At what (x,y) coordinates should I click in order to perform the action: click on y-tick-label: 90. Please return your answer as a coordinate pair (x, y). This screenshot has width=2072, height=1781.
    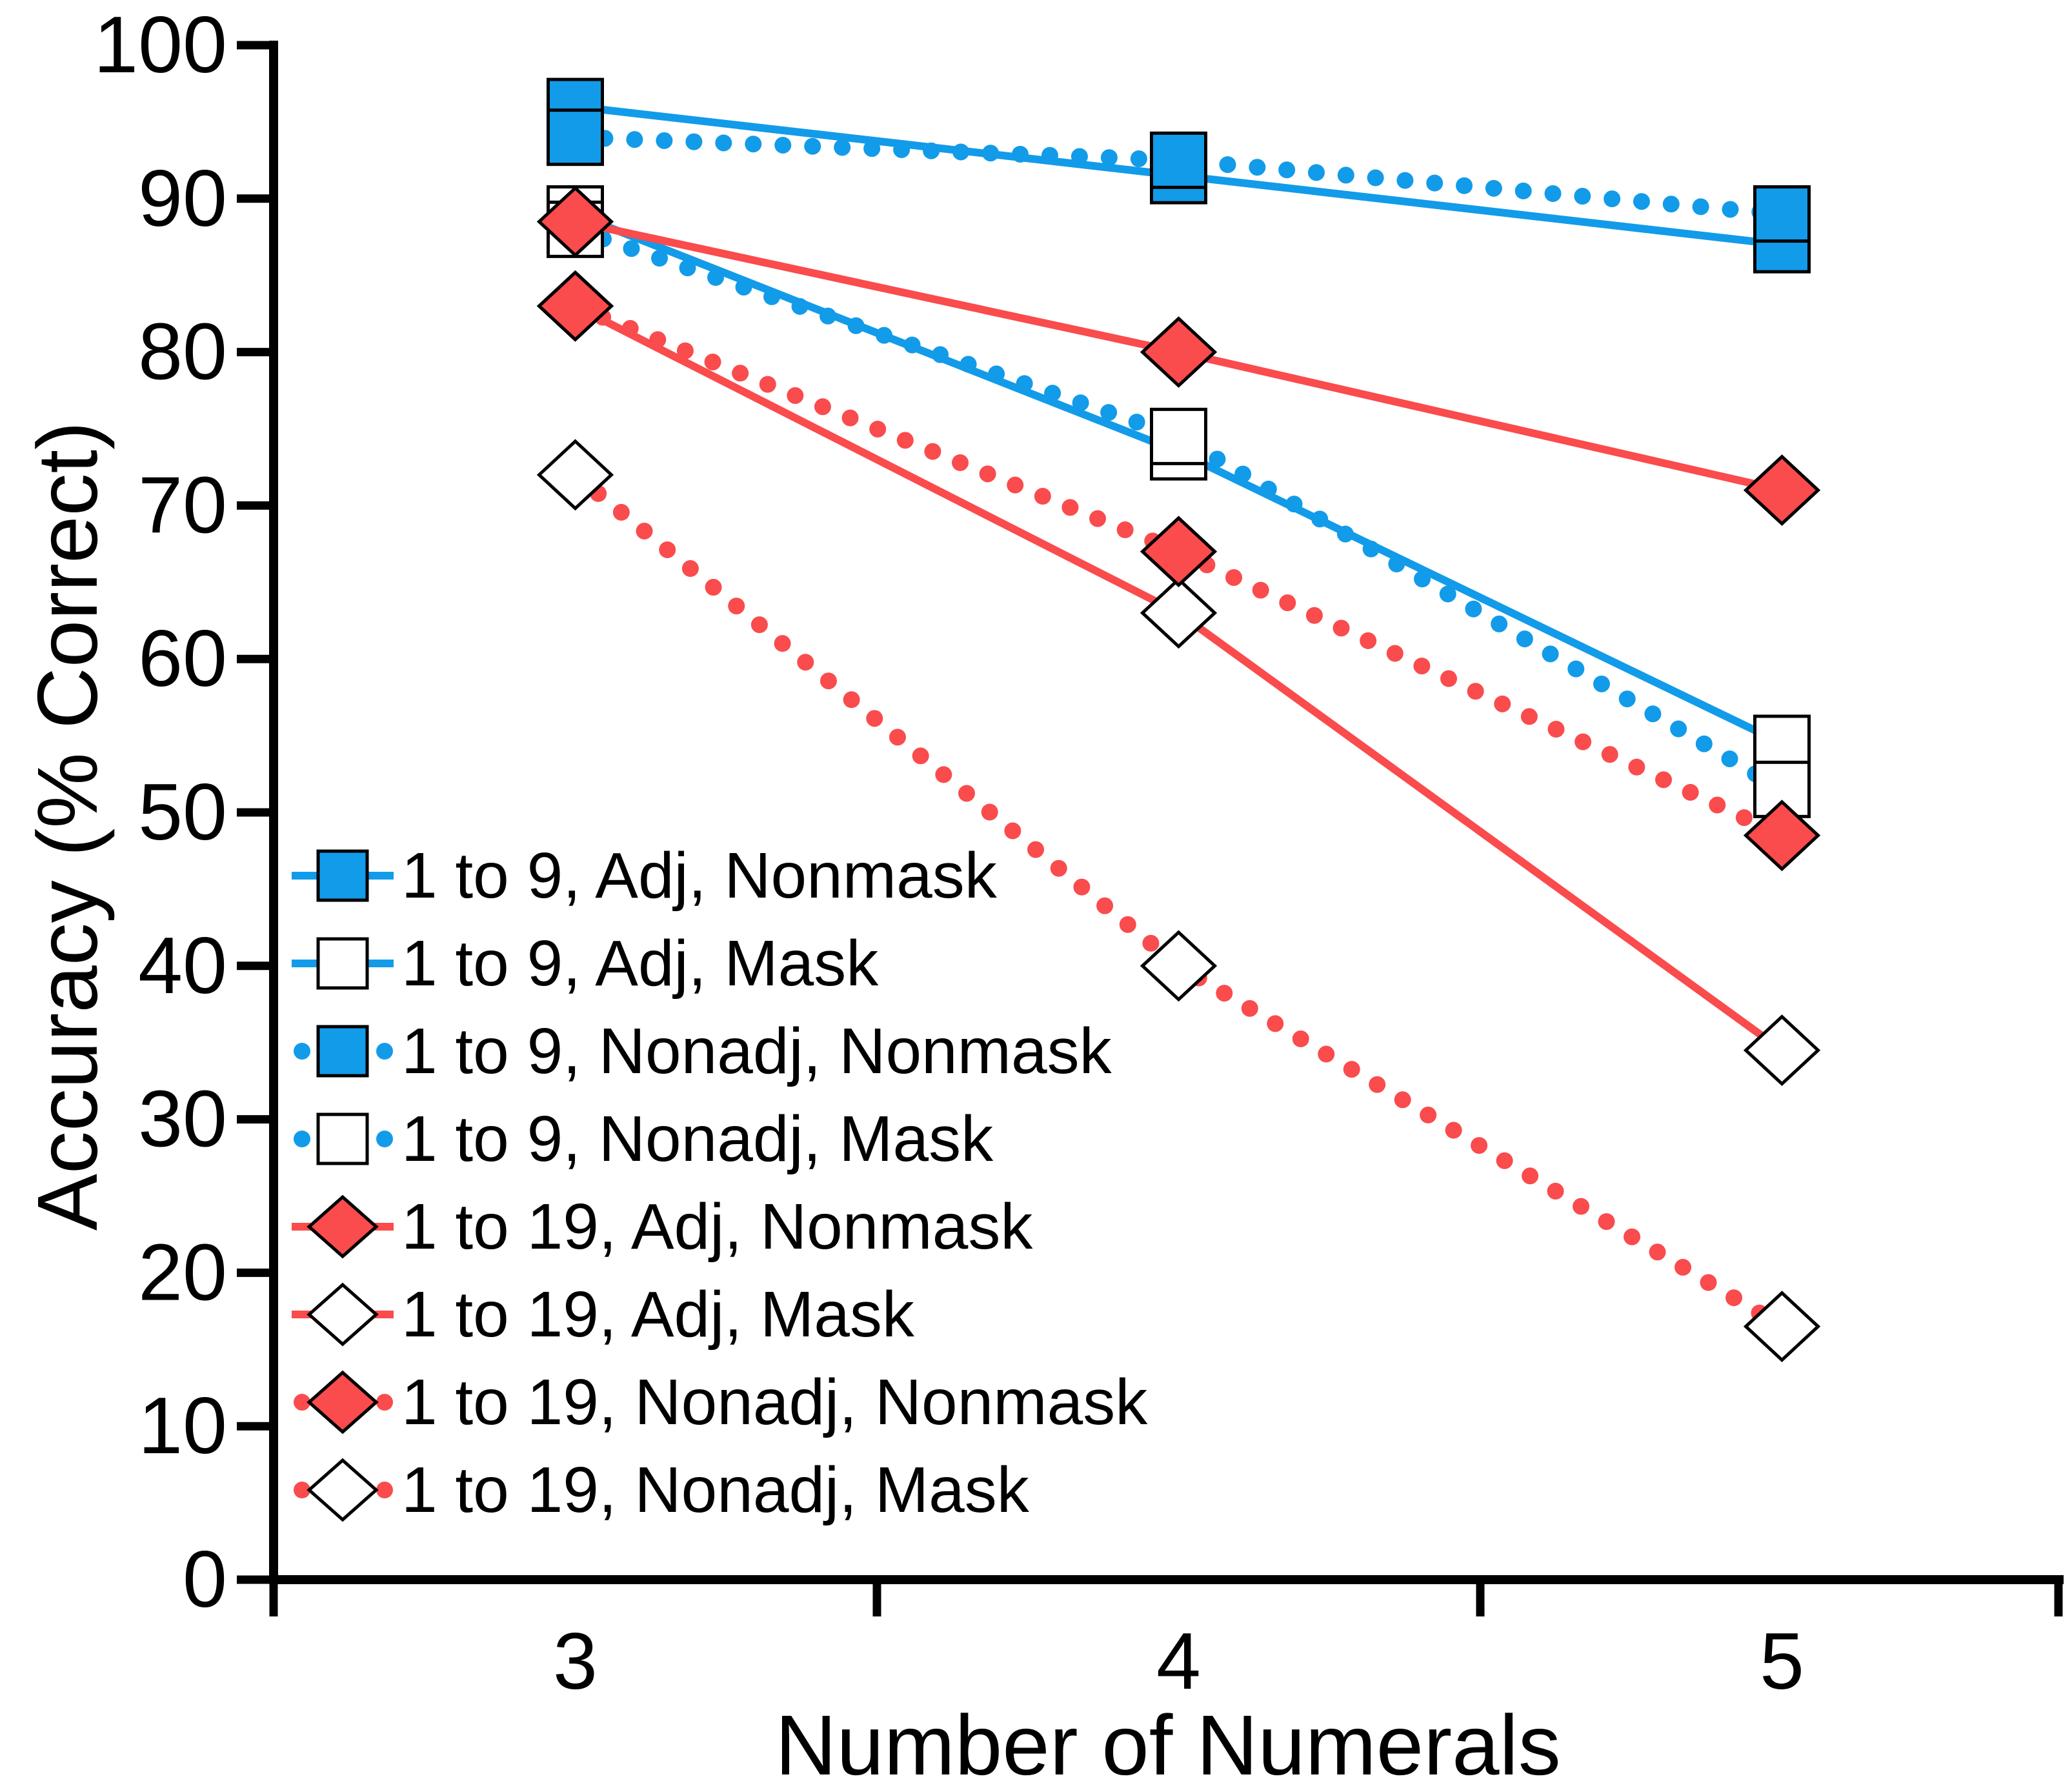
    Looking at the image, I should click on (183, 198).